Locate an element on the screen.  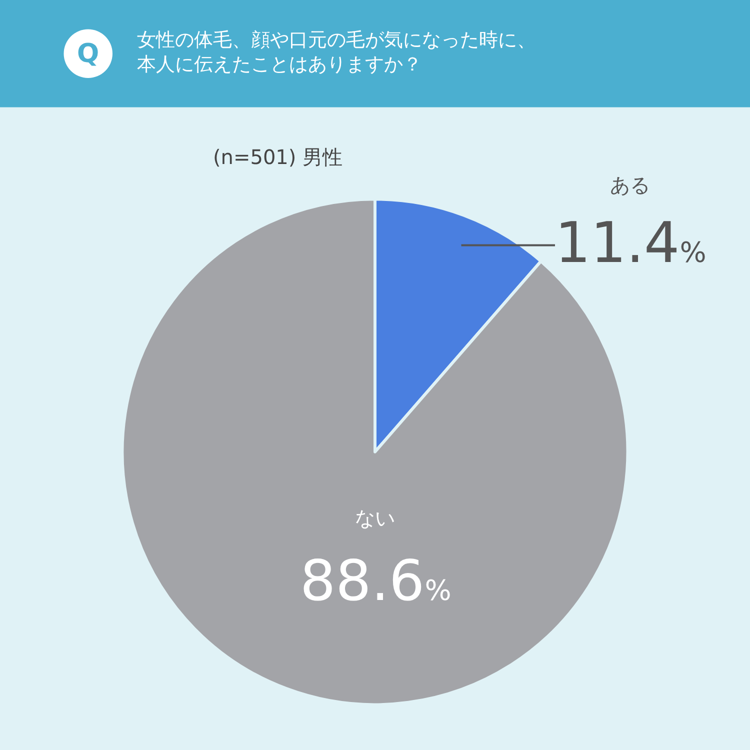
data-label: 11.4% is located at coordinates (630, 243).